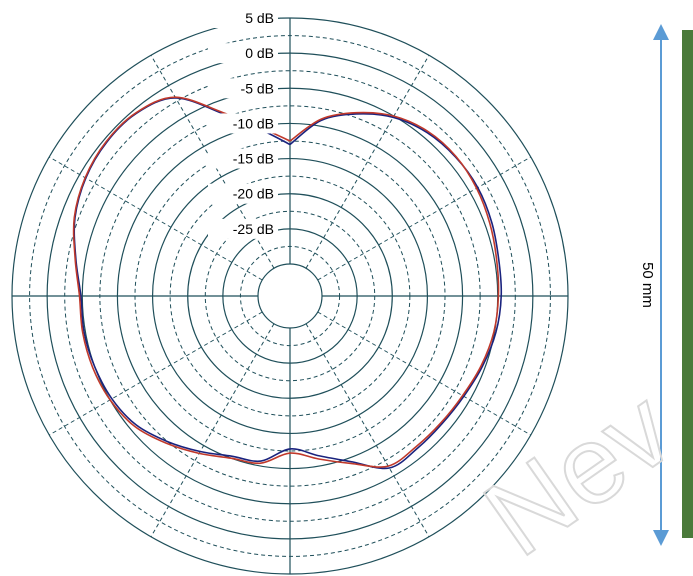 This screenshot has width=693, height=576. Describe the element at coordinates (253, 159) in the screenshot. I see `r-tick-label: -15 dB` at that location.